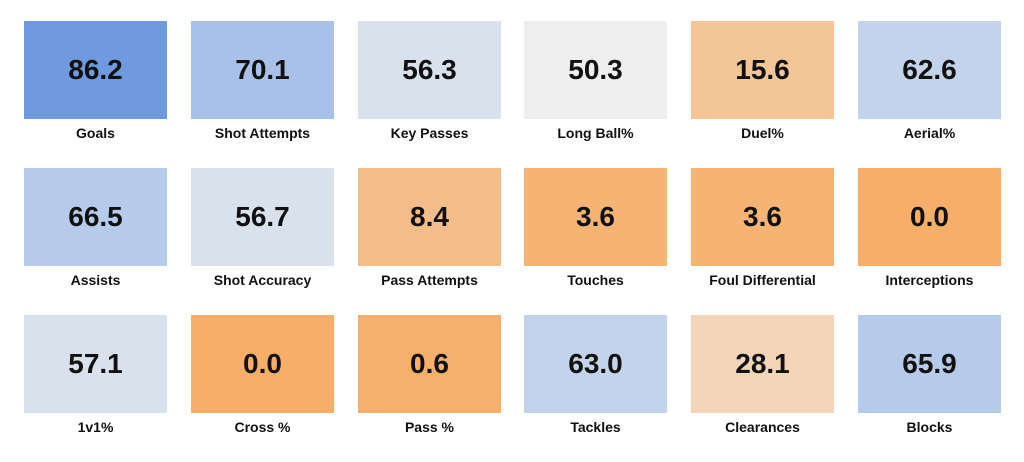  Describe the element at coordinates (595, 427) in the screenshot. I see `metric-label: Tackles` at that location.